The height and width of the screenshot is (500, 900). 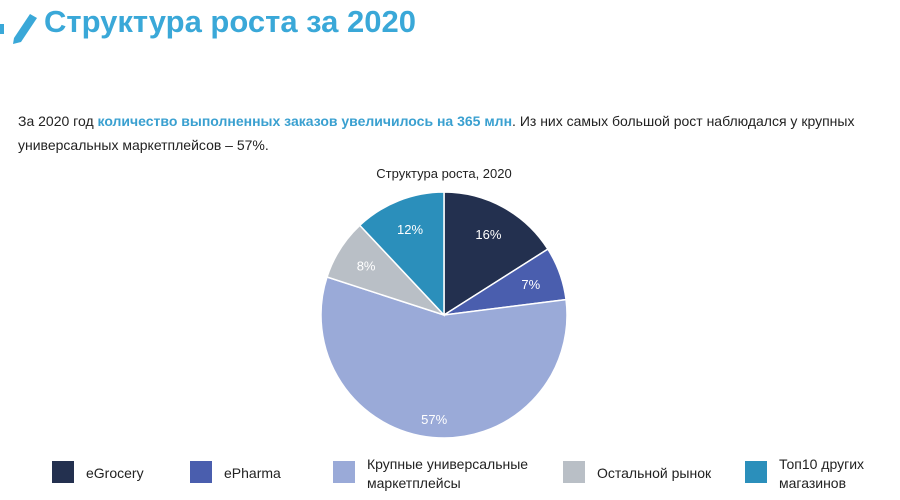 I want to click on legend-label: Топ10 других магазинов, so click(x=822, y=473).